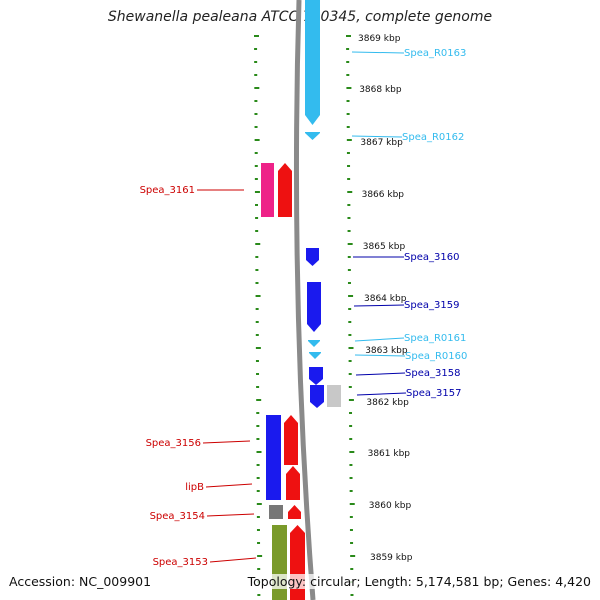 The width and height of the screenshot is (600, 600). I want to click on gene-label-right: Spea_R0163, so click(435, 53).